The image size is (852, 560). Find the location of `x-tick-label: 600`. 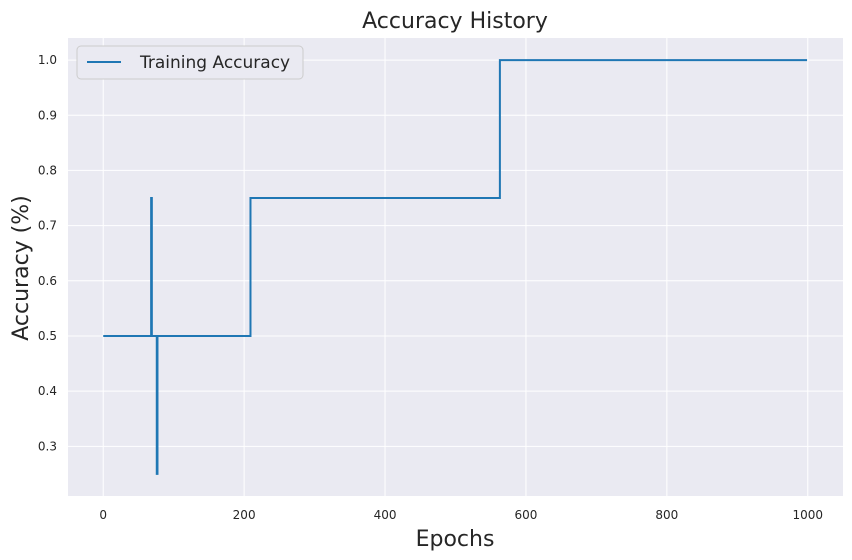

x-tick-label: 600 is located at coordinates (526, 515).